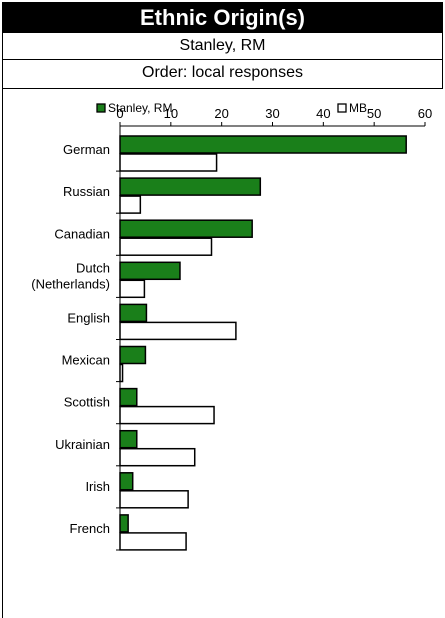 The height and width of the screenshot is (618, 445). Describe the element at coordinates (88, 317) in the screenshot. I see `category-label-4: English` at that location.